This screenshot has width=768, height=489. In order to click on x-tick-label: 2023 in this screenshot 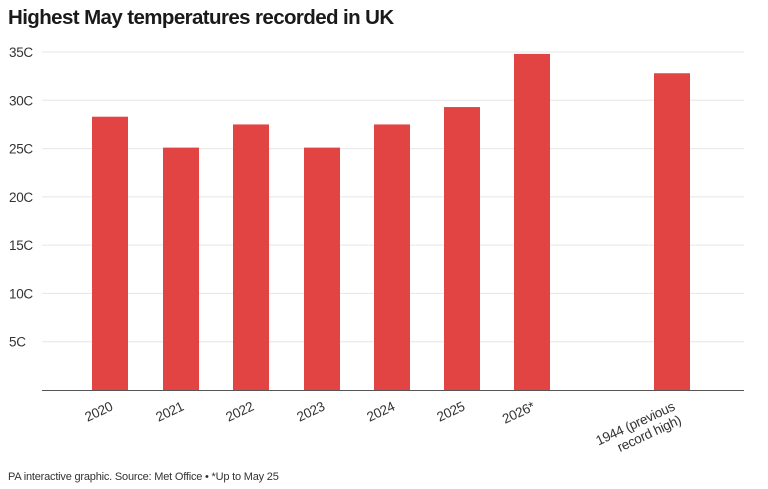, I will do `click(310, 412)`.